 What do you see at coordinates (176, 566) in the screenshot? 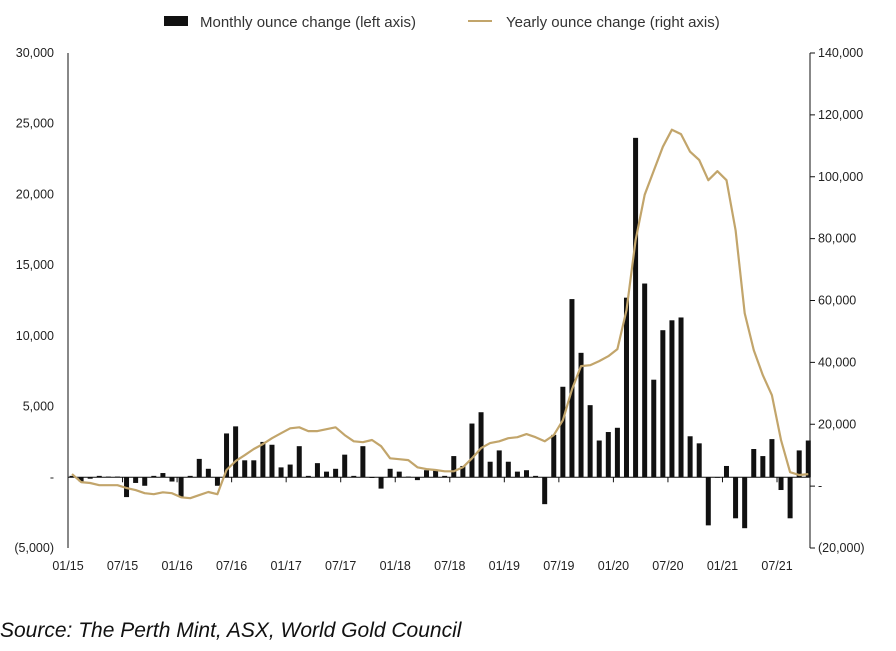
I see `x-tick-label: 01/16` at bounding box center [176, 566].